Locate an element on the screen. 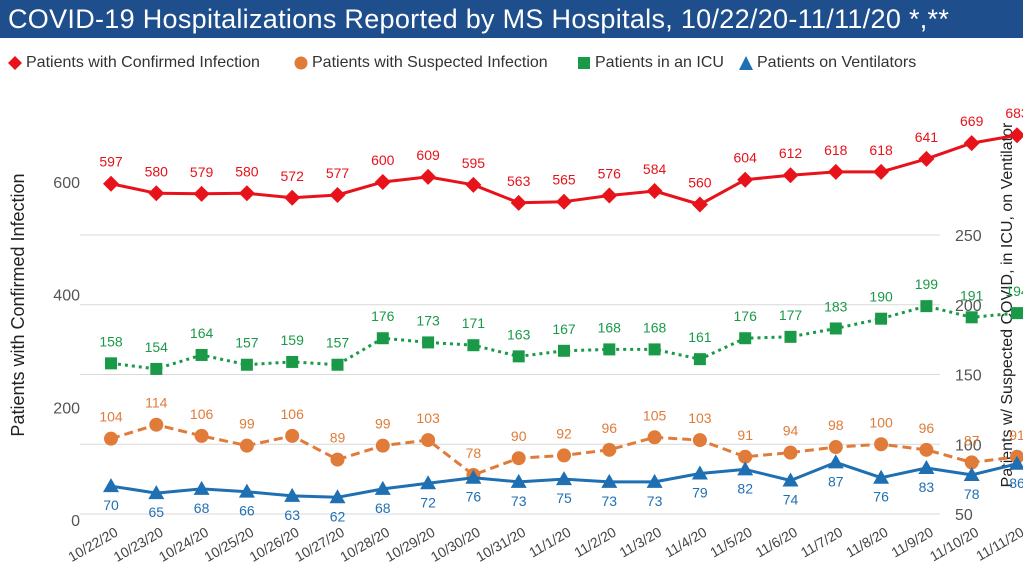  data-label: 65 is located at coordinates (157, 512).